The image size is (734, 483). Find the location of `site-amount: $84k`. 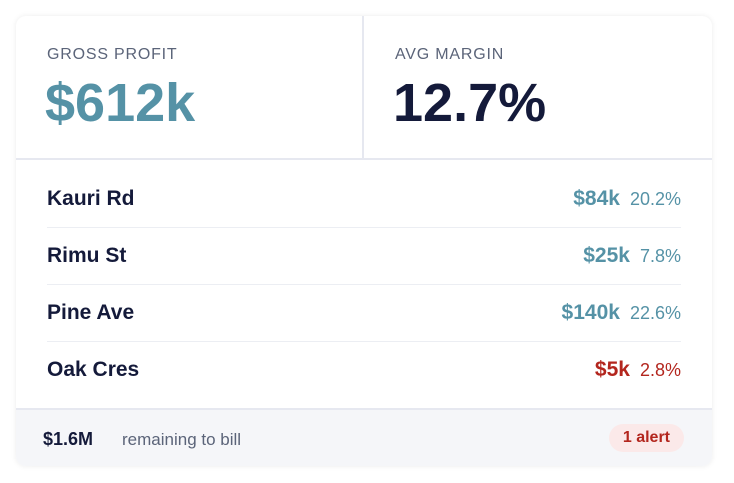

site-amount: $84k is located at coordinates (596, 198).